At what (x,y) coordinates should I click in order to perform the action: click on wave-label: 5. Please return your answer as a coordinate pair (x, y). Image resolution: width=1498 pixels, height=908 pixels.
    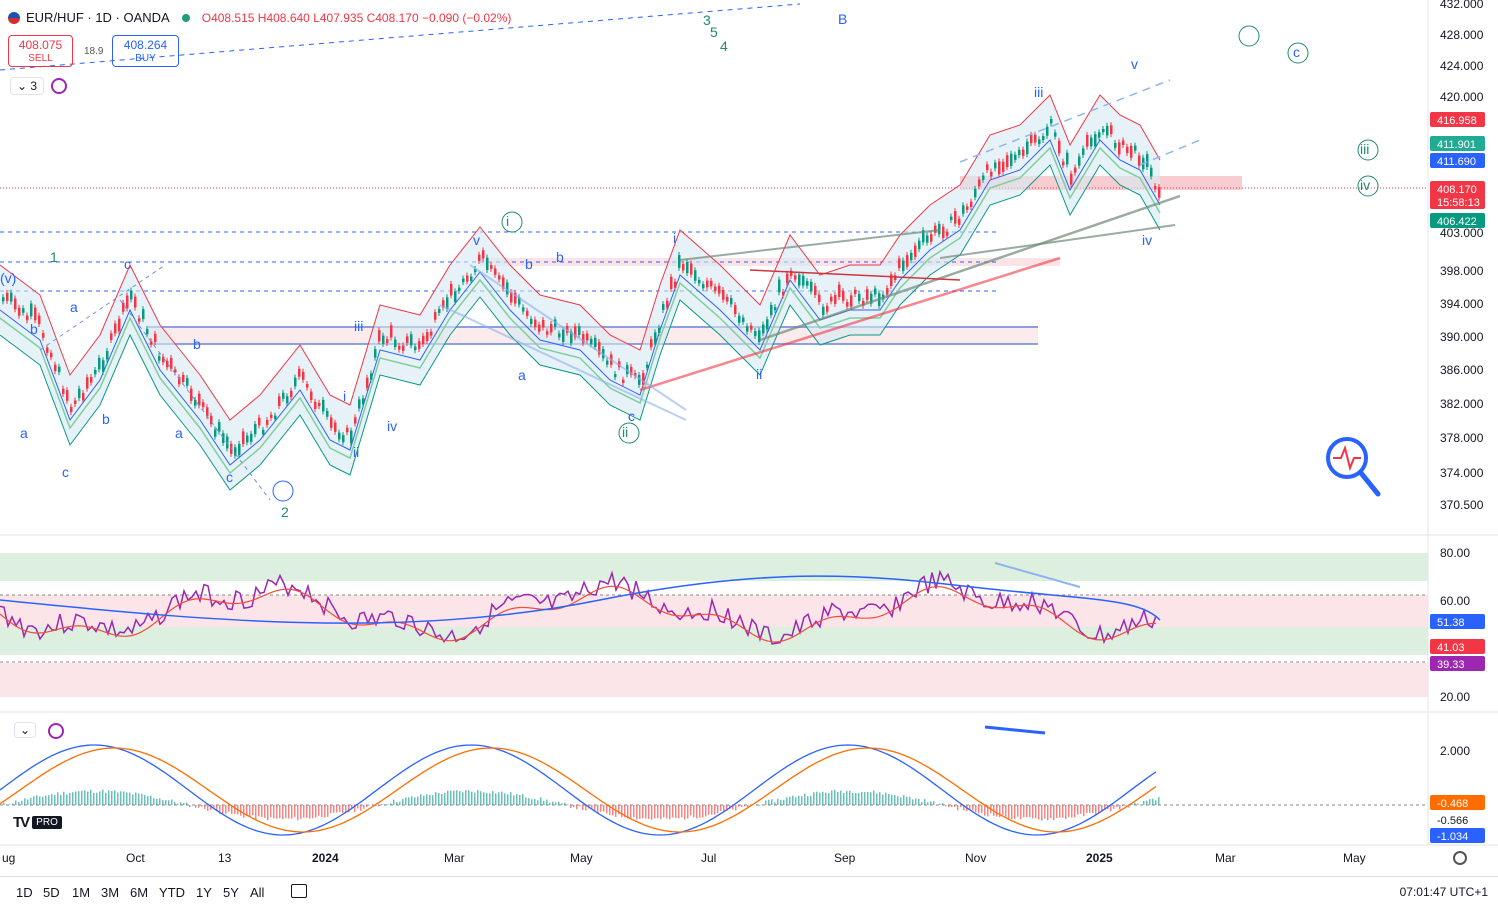
    Looking at the image, I should click on (714, 32).